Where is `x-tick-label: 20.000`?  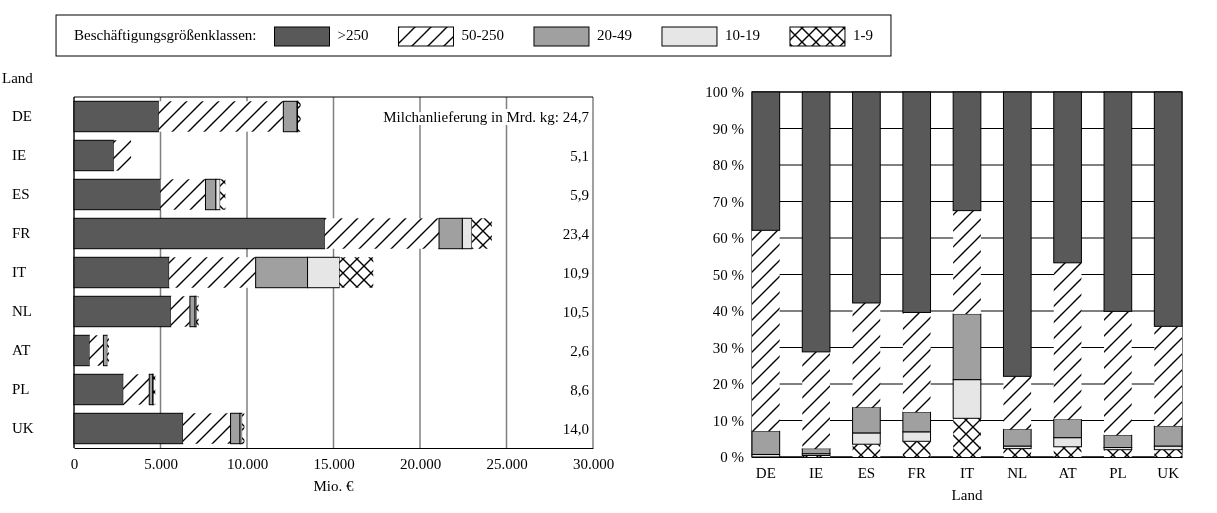 x-tick-label: 20.000 is located at coordinates (420, 463).